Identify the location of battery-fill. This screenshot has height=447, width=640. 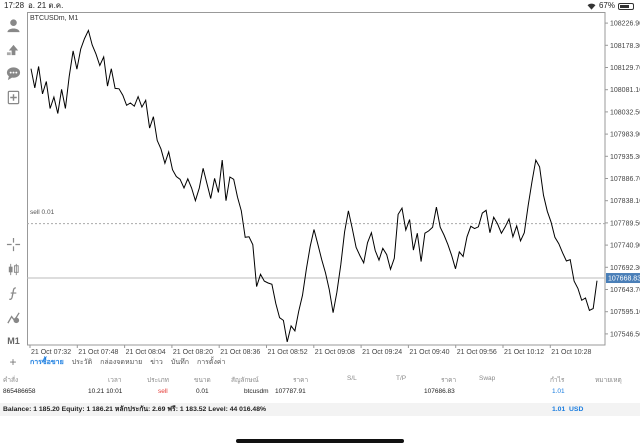
(625, 6).